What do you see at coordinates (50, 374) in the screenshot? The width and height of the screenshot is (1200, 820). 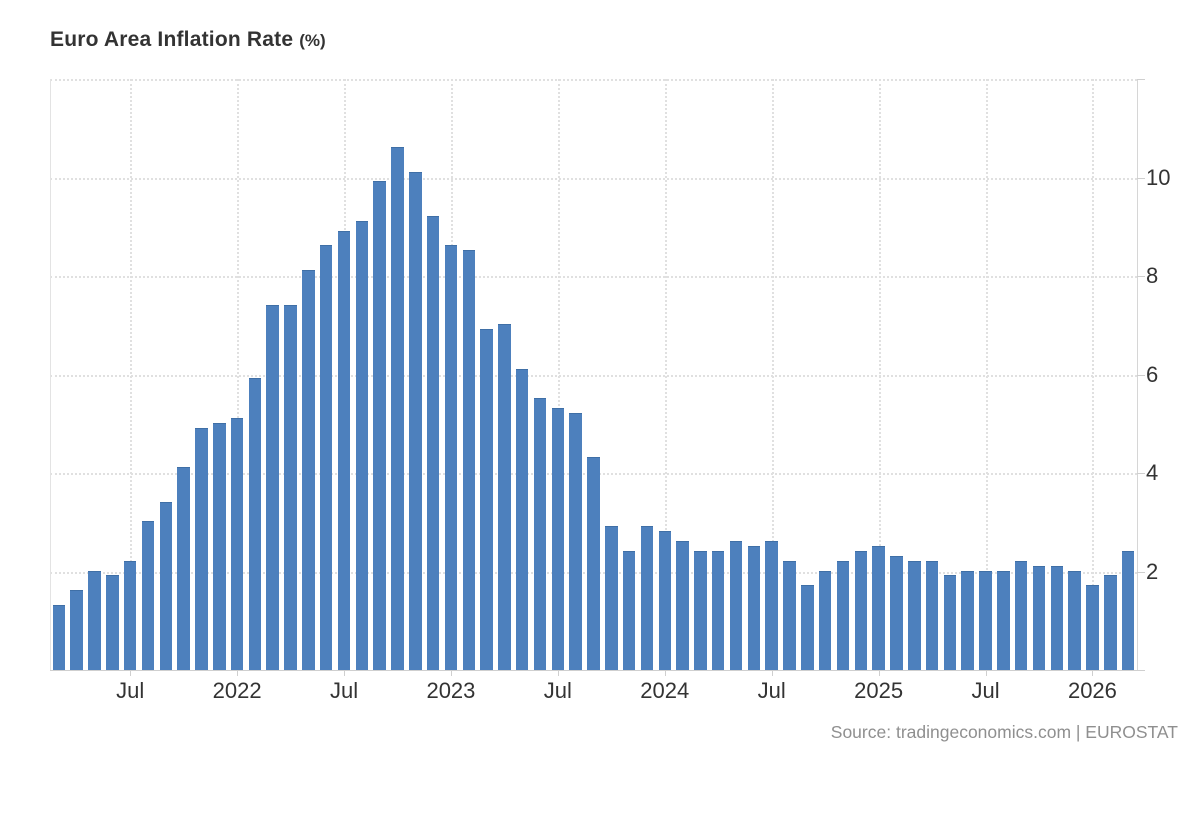 I see `left-axis-line` at bounding box center [50, 374].